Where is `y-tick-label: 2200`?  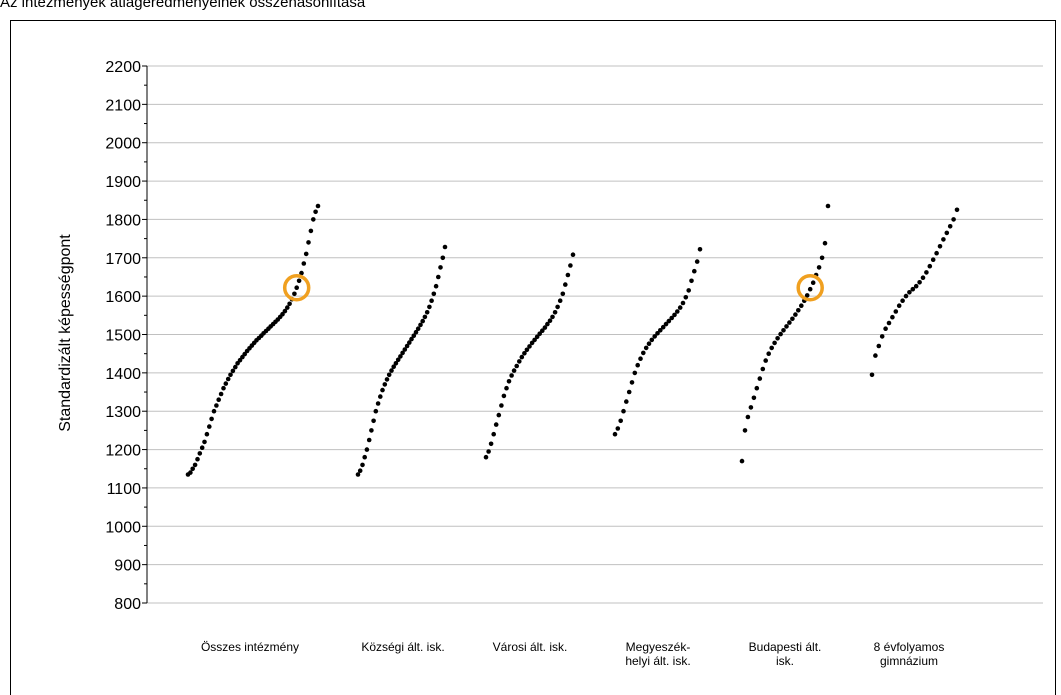
y-tick-label: 2200 is located at coordinates (123, 67).